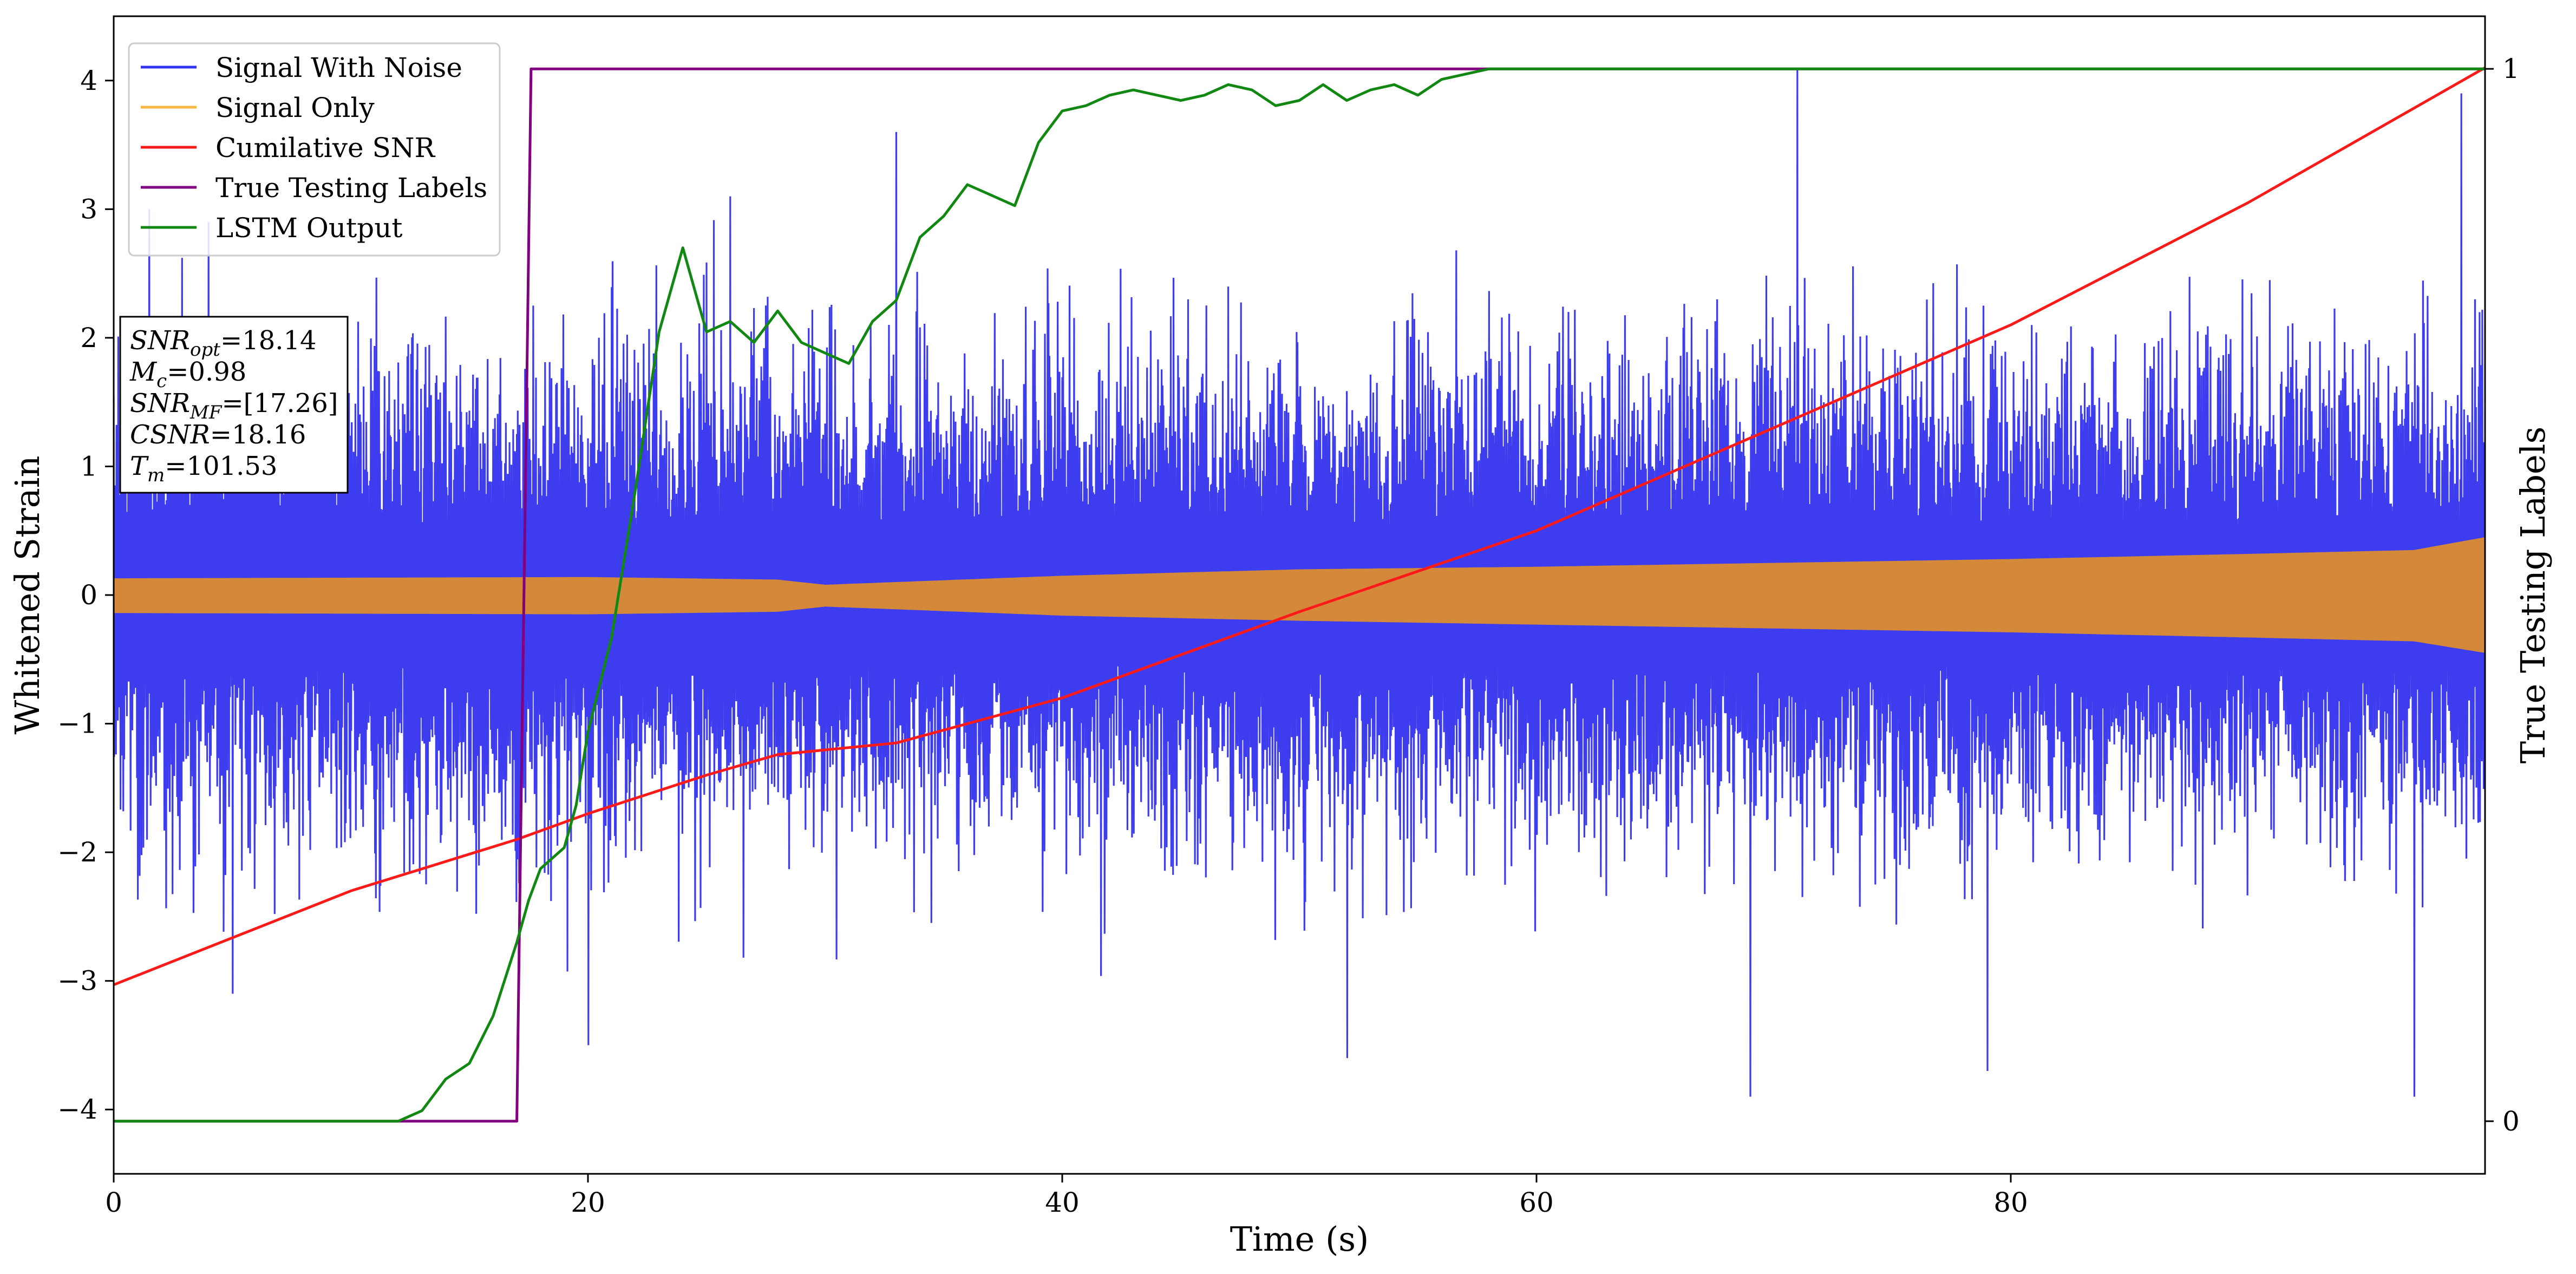  Describe the element at coordinates (77, 981) in the screenshot. I see `y-tick-label: −3` at that location.